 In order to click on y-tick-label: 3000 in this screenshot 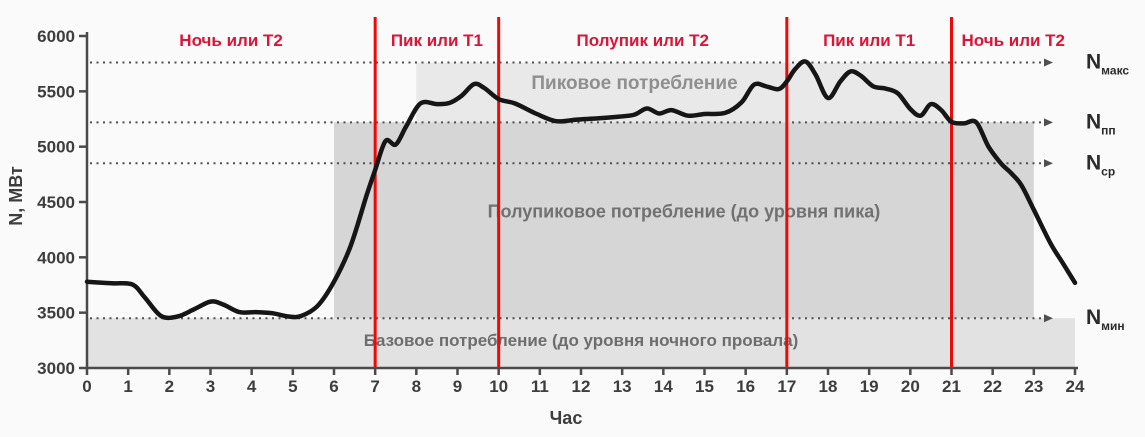, I will do `click(56, 368)`.